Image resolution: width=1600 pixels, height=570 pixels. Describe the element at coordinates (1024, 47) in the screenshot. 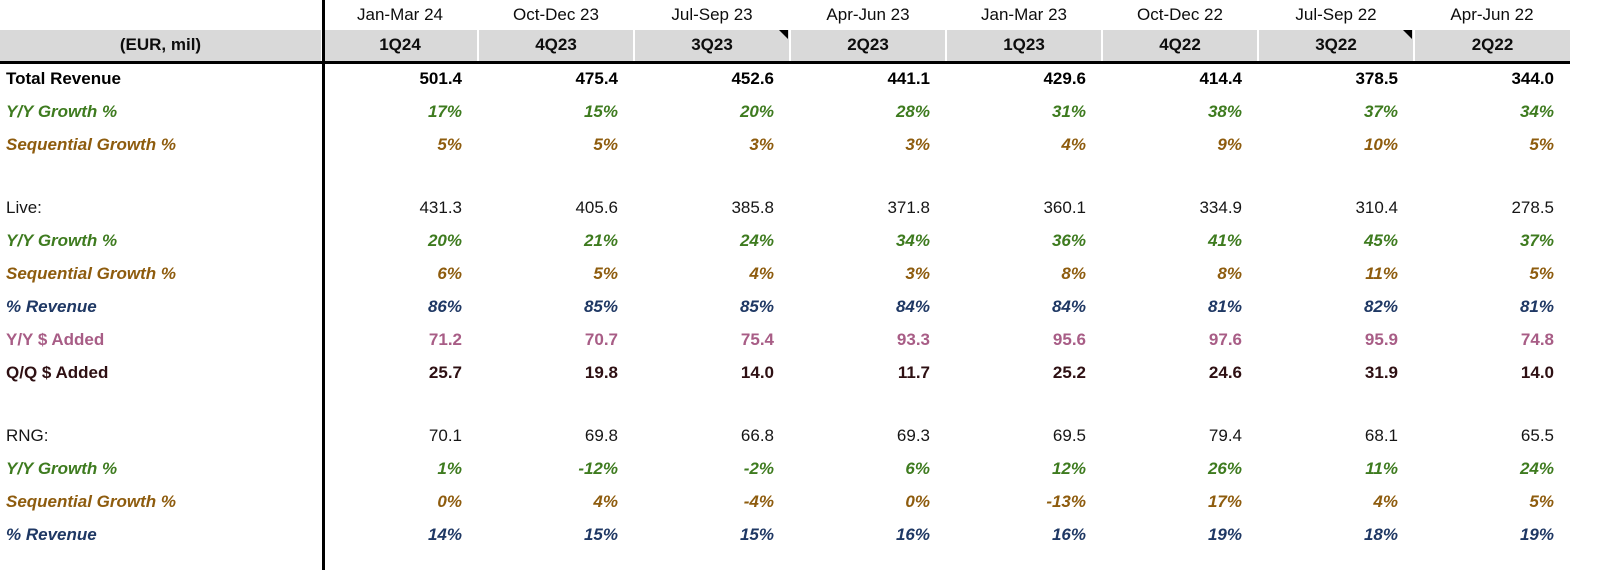

I see `quarter-header: 1Q23` at that location.